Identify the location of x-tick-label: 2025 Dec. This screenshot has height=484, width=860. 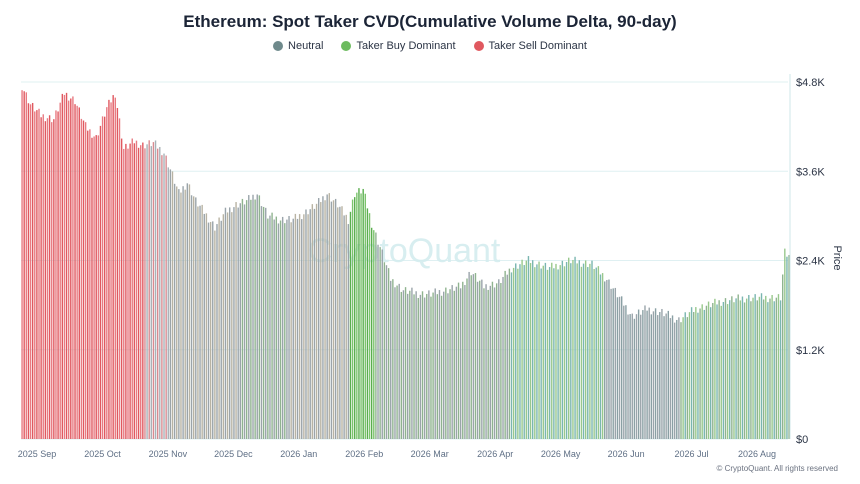
(233, 454).